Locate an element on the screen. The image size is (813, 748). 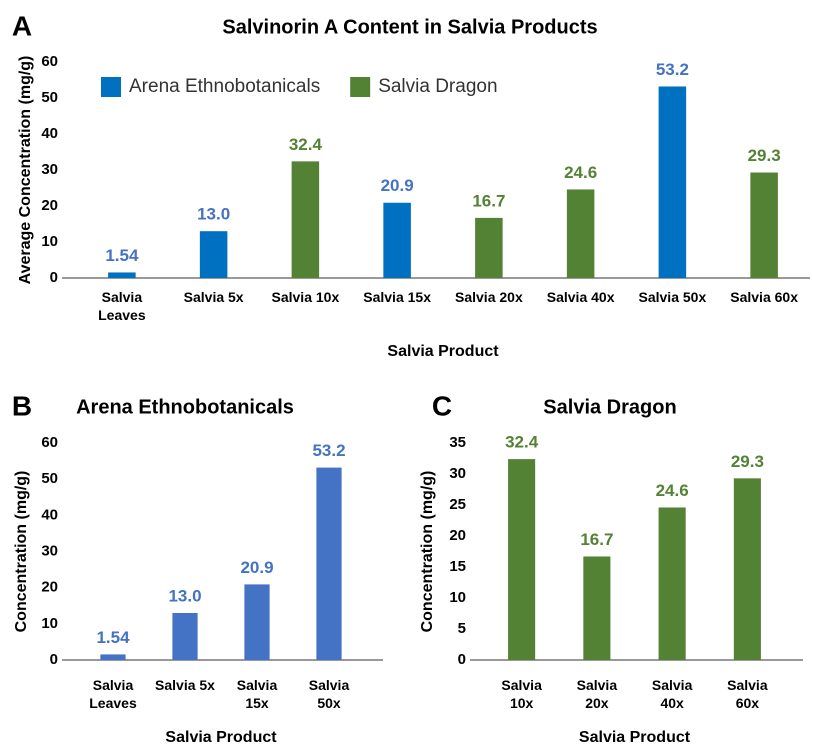
y-tick-label: 35 is located at coordinates (457, 442).